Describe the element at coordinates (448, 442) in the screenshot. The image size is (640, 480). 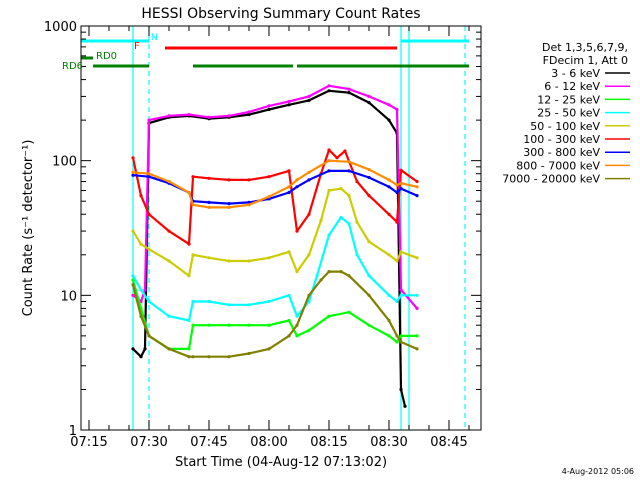
I see `x-tick-label: 08:45` at that location.